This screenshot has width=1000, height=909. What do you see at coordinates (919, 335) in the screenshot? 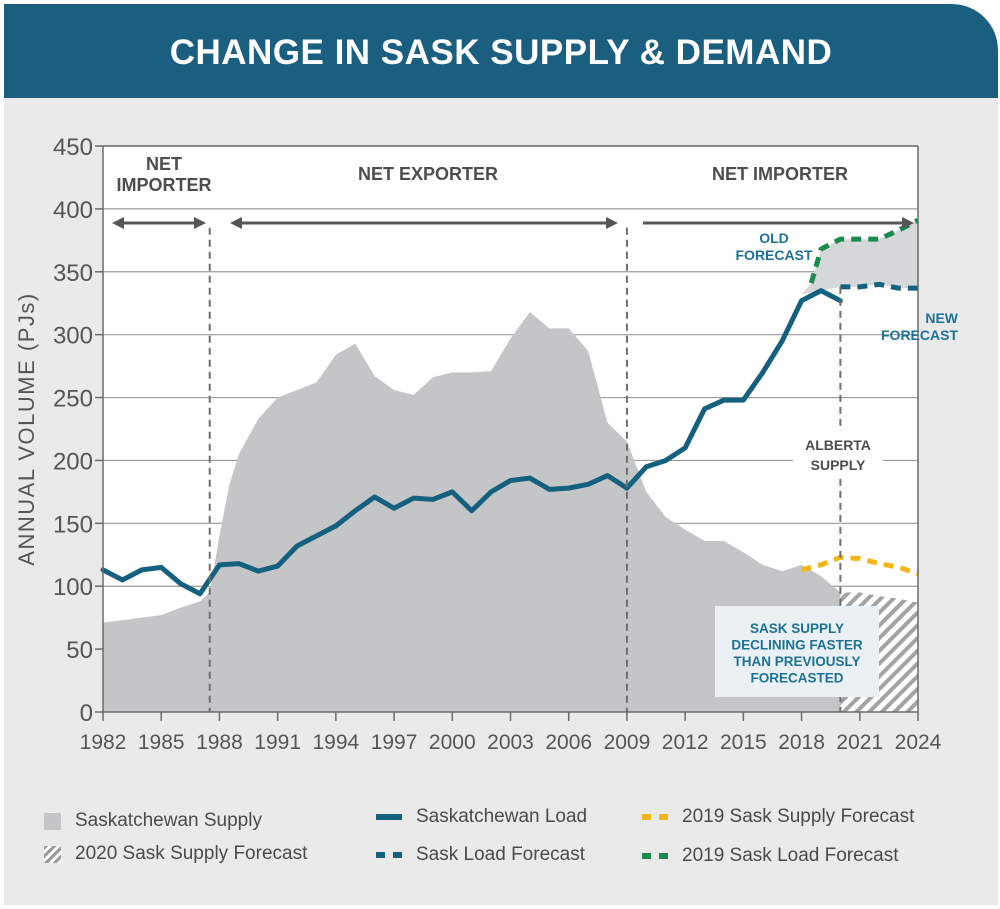
I see `annotation-new-forecast-1: FORECAST` at bounding box center [919, 335].